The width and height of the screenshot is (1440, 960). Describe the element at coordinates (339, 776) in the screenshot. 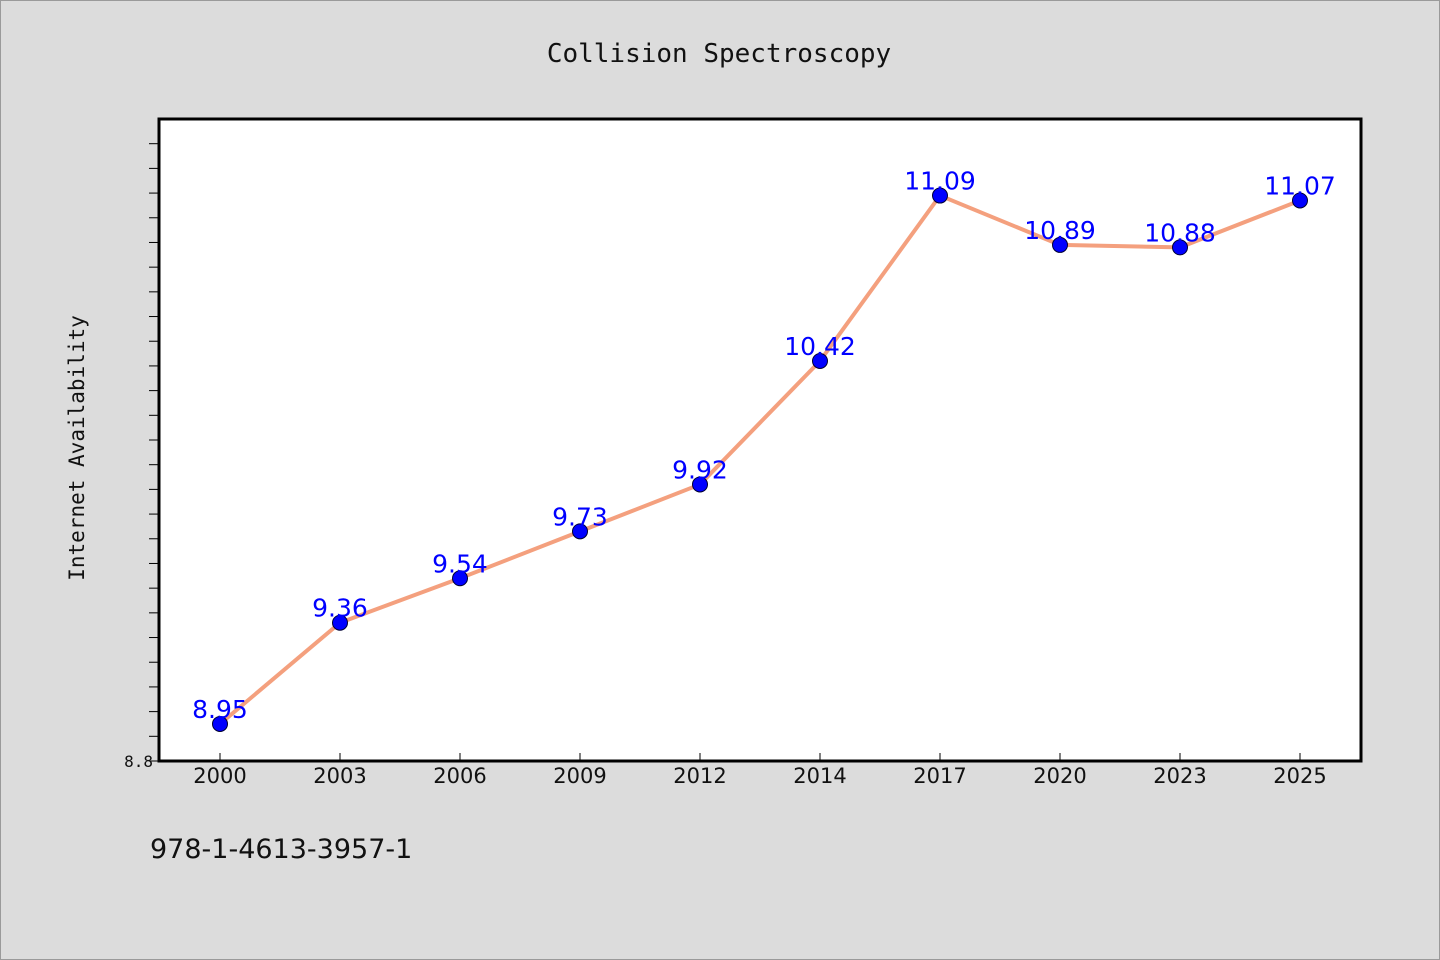

I see `x-tick-label: 2003` at that location.